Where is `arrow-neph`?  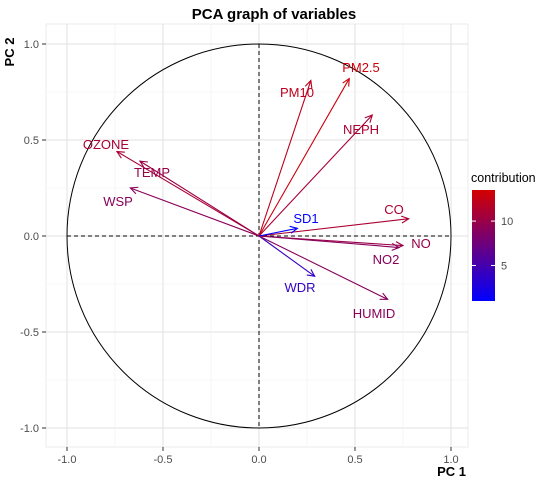 arrow-neph is located at coordinates (315, 175).